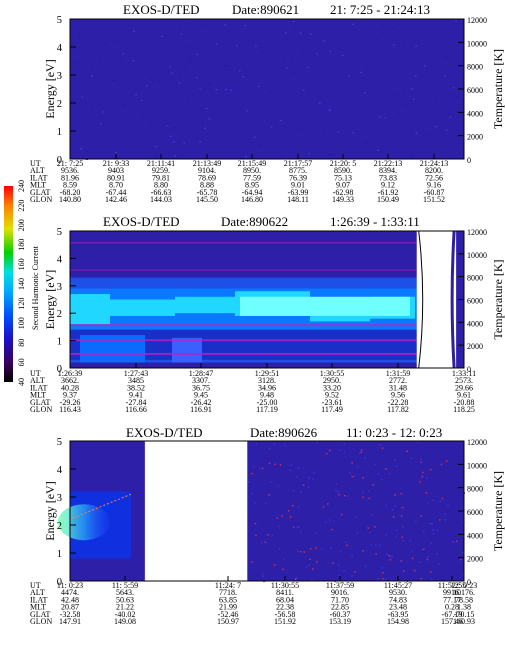  What do you see at coordinates (332, 380) in the screenshot?
I see `orbit-cell: 2950.` at bounding box center [332, 380].